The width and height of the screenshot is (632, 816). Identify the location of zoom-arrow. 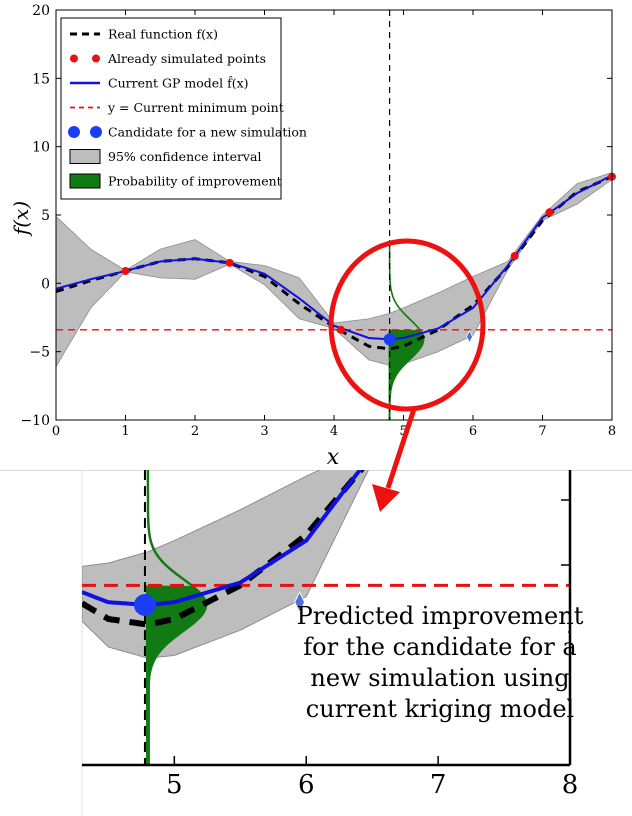
(394, 460).